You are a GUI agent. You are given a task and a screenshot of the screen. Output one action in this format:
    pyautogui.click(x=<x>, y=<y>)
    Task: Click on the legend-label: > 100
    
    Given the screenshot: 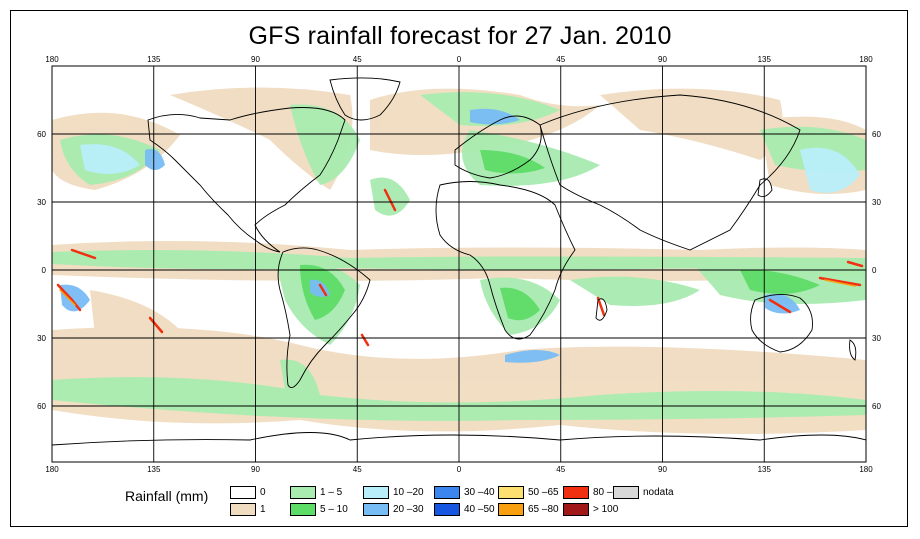 What is the action you would take?
    pyautogui.click(x=606, y=509)
    